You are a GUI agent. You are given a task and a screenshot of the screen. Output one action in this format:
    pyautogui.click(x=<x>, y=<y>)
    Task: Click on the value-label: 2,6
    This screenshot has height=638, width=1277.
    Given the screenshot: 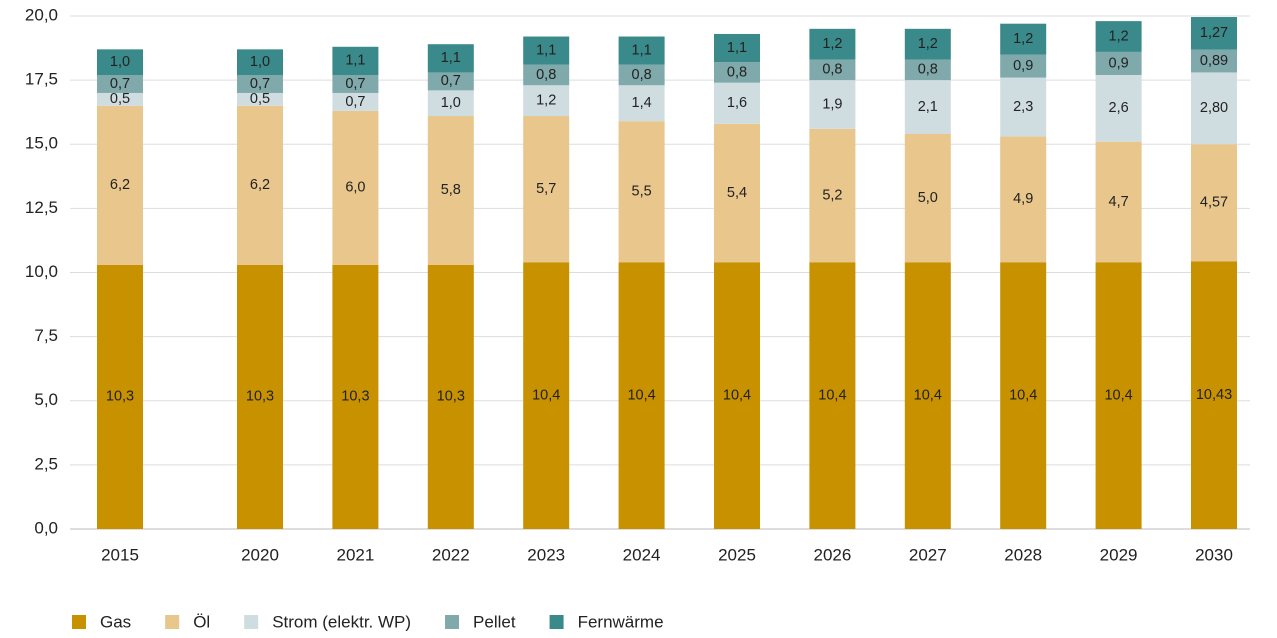 What is the action you would take?
    pyautogui.click(x=1119, y=108)
    